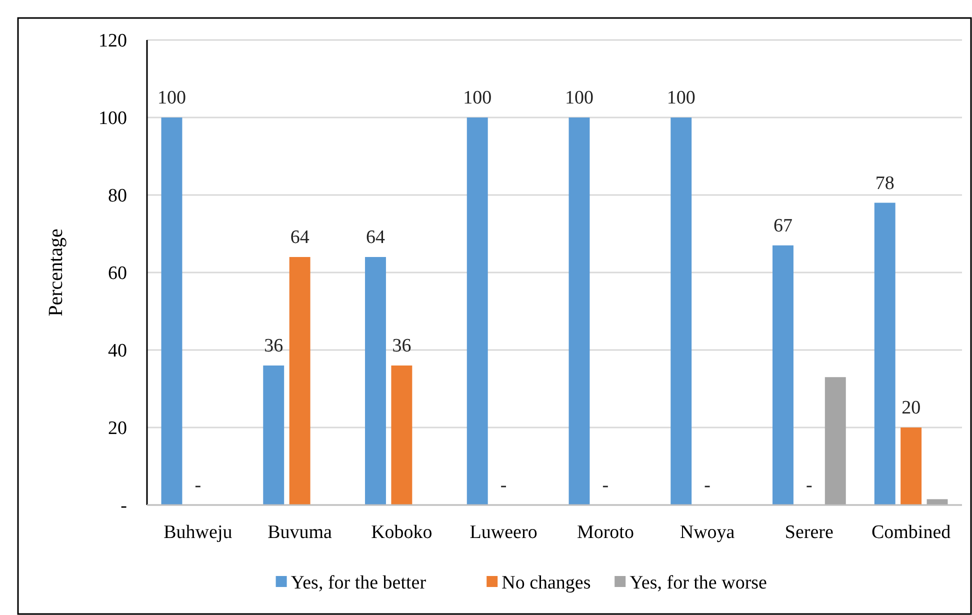  Describe the element at coordinates (123, 506) in the screenshot. I see `y-tick-label: -` at that location.